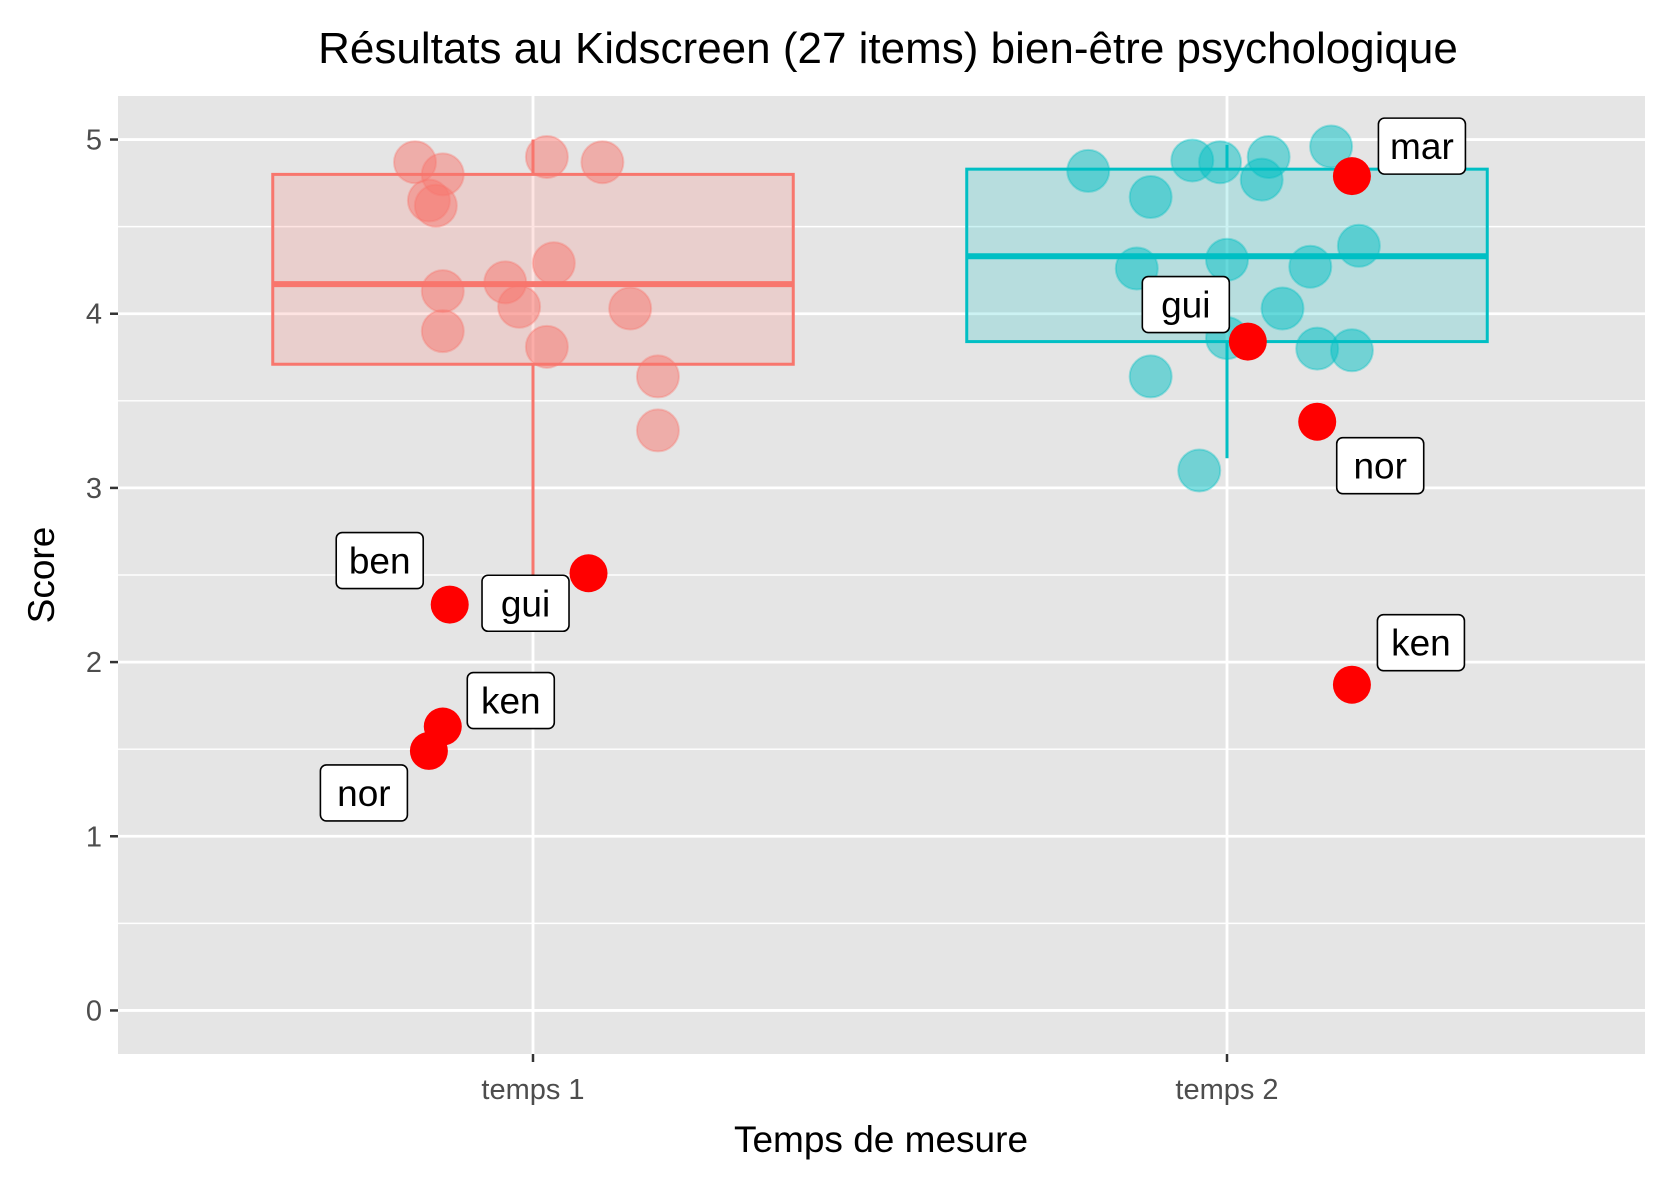  What do you see at coordinates (1226, 1090) in the screenshot?
I see `x-tick-label: temps 2` at bounding box center [1226, 1090].